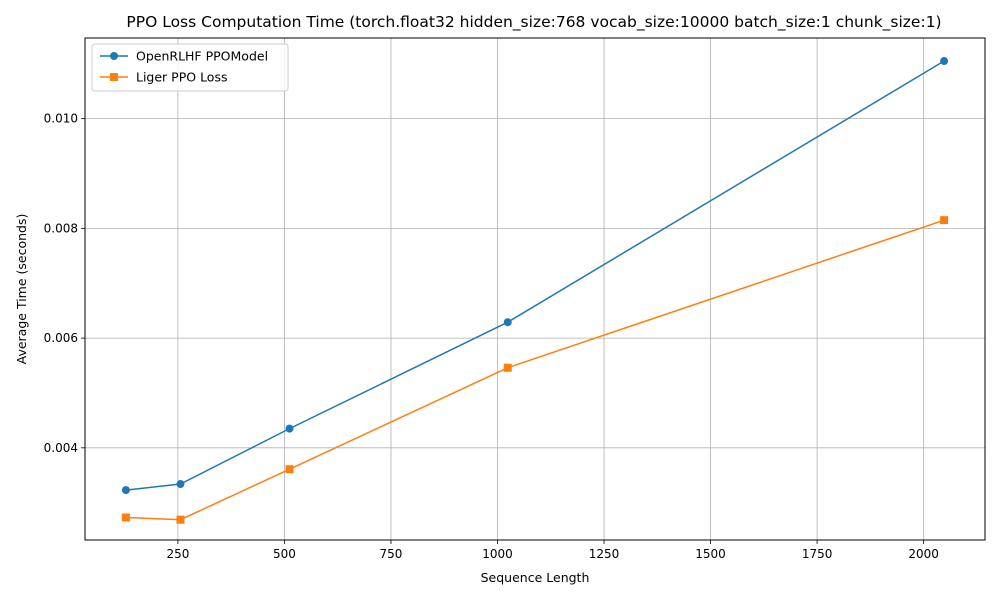 Image resolution: width=1000 pixels, height=604 pixels. What do you see at coordinates (21, 289) in the screenshot?
I see `y-axis-label: Average Time (seconds)` at bounding box center [21, 289].